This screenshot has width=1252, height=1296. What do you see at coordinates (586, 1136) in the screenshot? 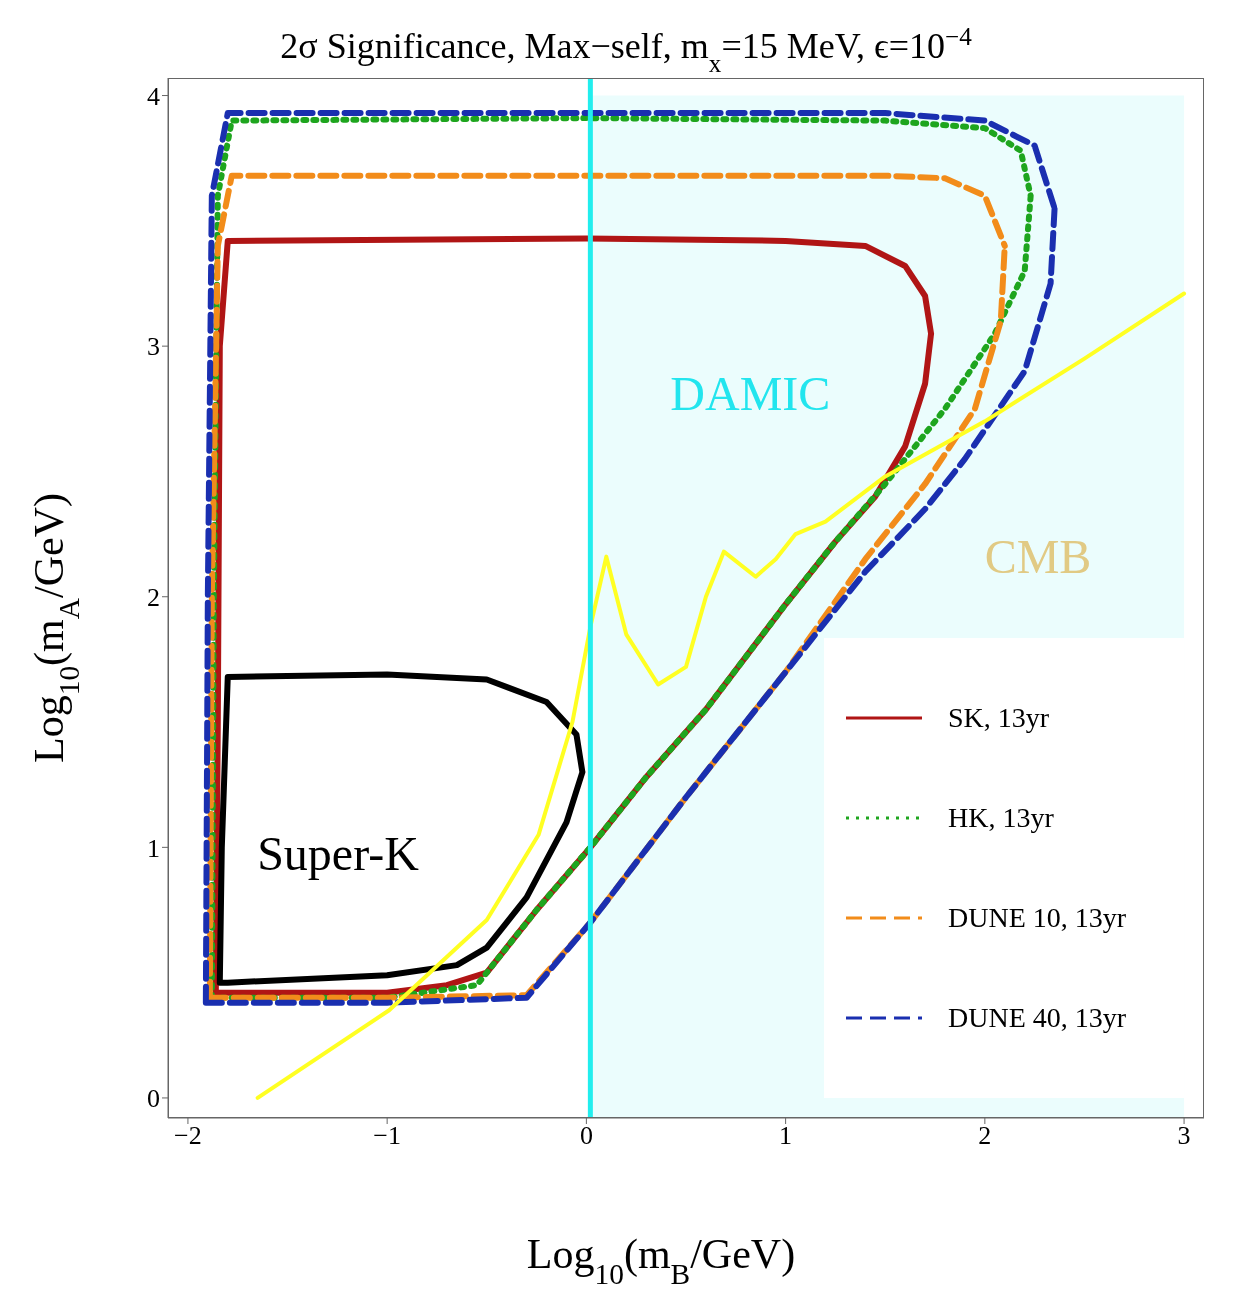
I see `x-tick-label: 0` at bounding box center [586, 1136].